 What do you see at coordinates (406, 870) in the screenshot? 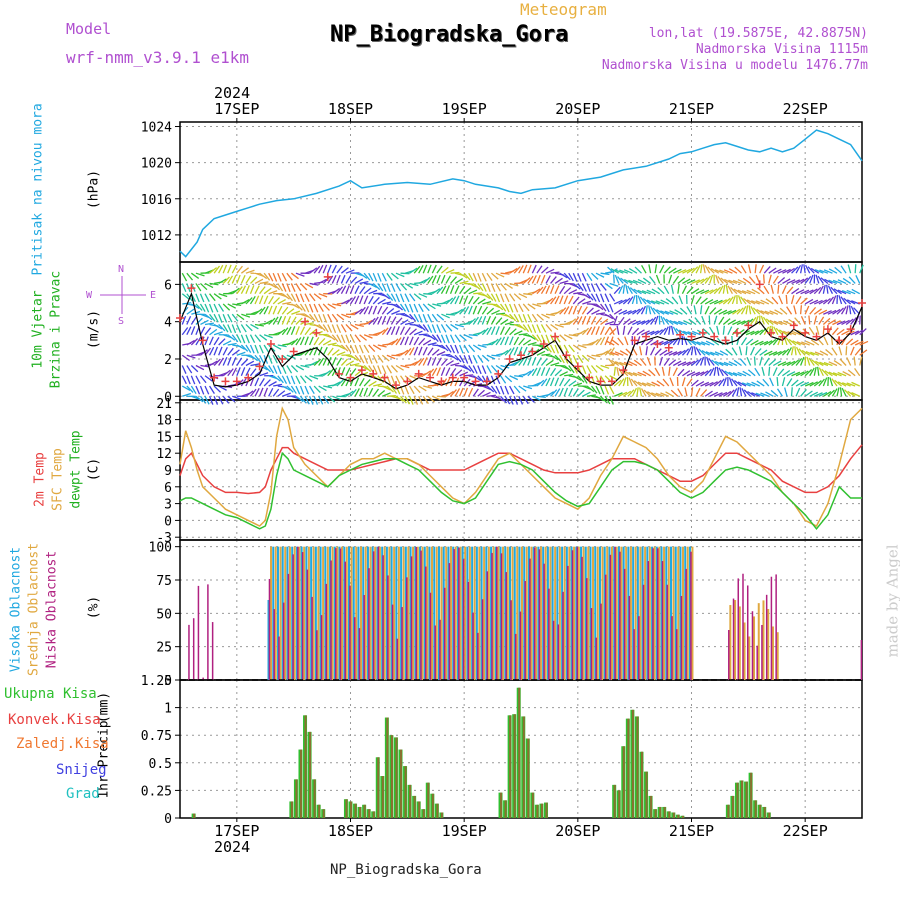
I see `footer-station: NP_Biogradska_Gora` at bounding box center [406, 870].